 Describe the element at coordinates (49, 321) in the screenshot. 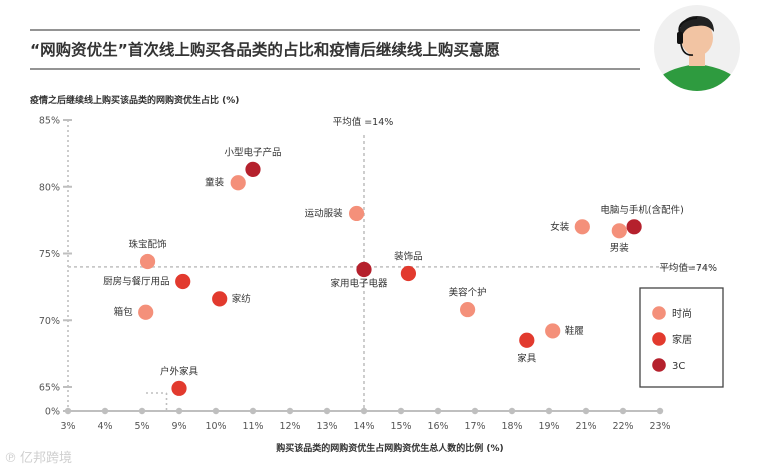

I see `y-tick-label: 70%` at that location.